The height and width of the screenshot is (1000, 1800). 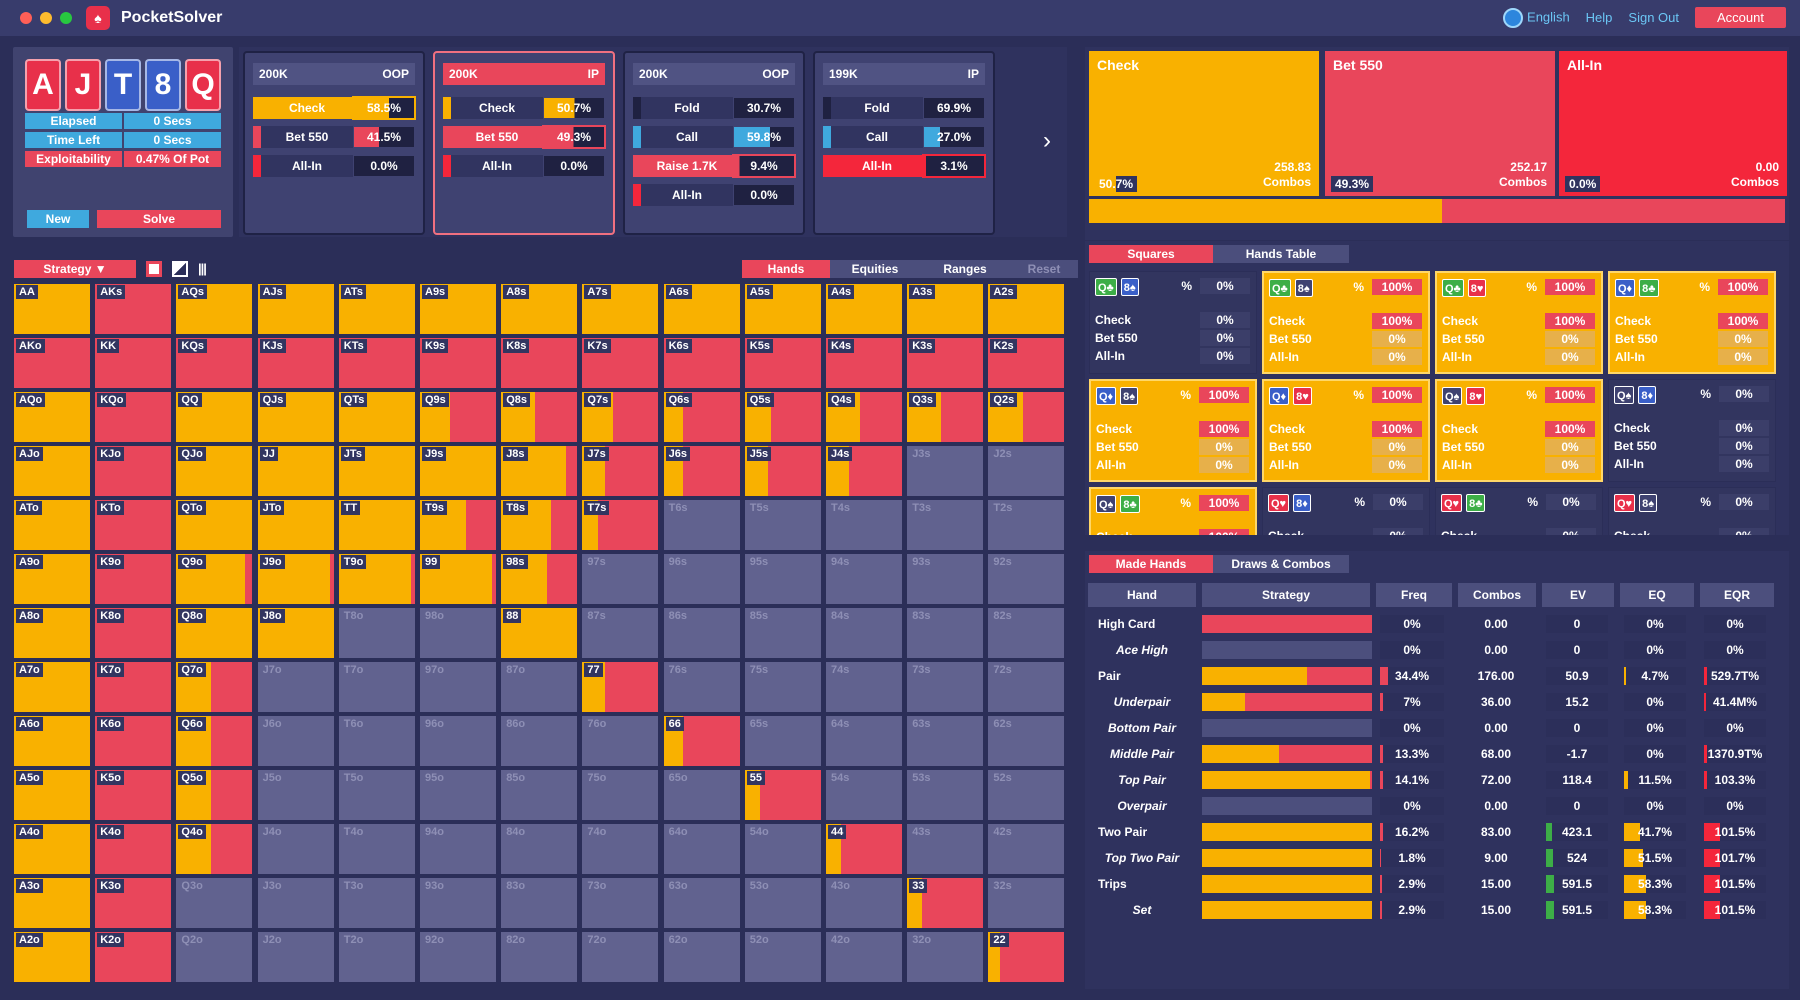 I want to click on hand-cell-K4o: K4o, so click(x=133, y=849).